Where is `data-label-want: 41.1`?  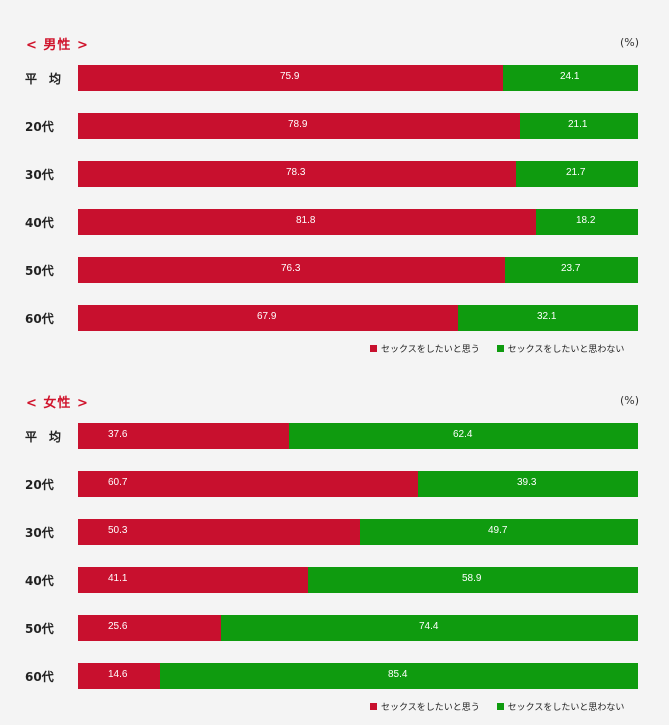 data-label-want: 41.1 is located at coordinates (118, 578).